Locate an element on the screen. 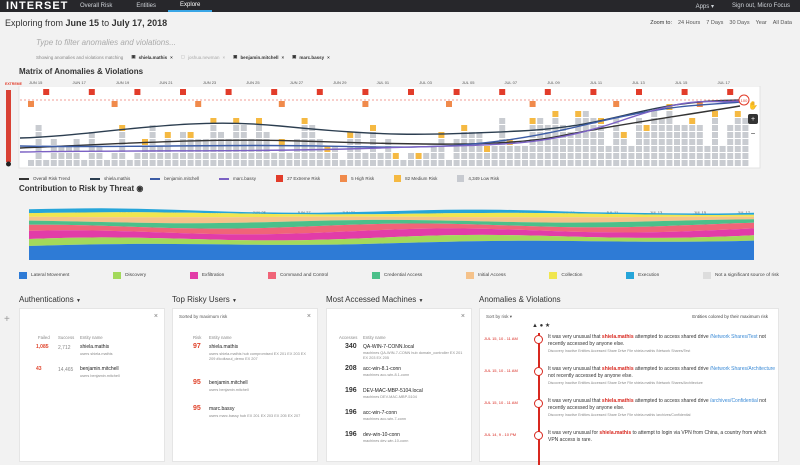 This screenshot has width=800, height=465. shiela-mathis-line is located at coordinates (380, 119).